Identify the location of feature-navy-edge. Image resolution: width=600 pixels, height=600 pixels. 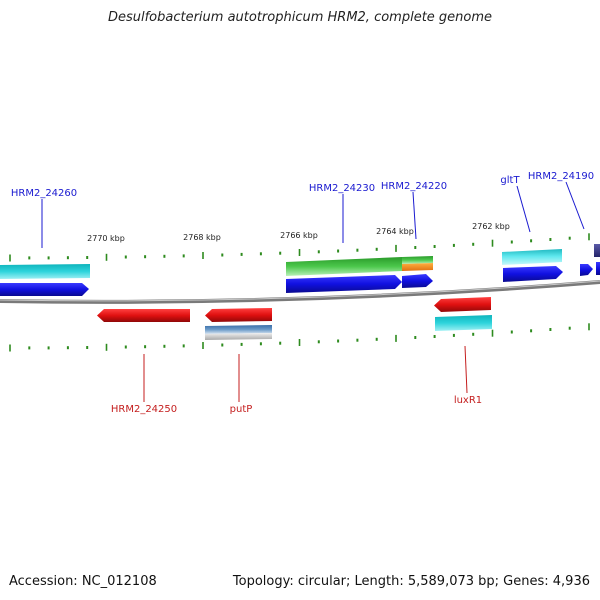
(597, 250).